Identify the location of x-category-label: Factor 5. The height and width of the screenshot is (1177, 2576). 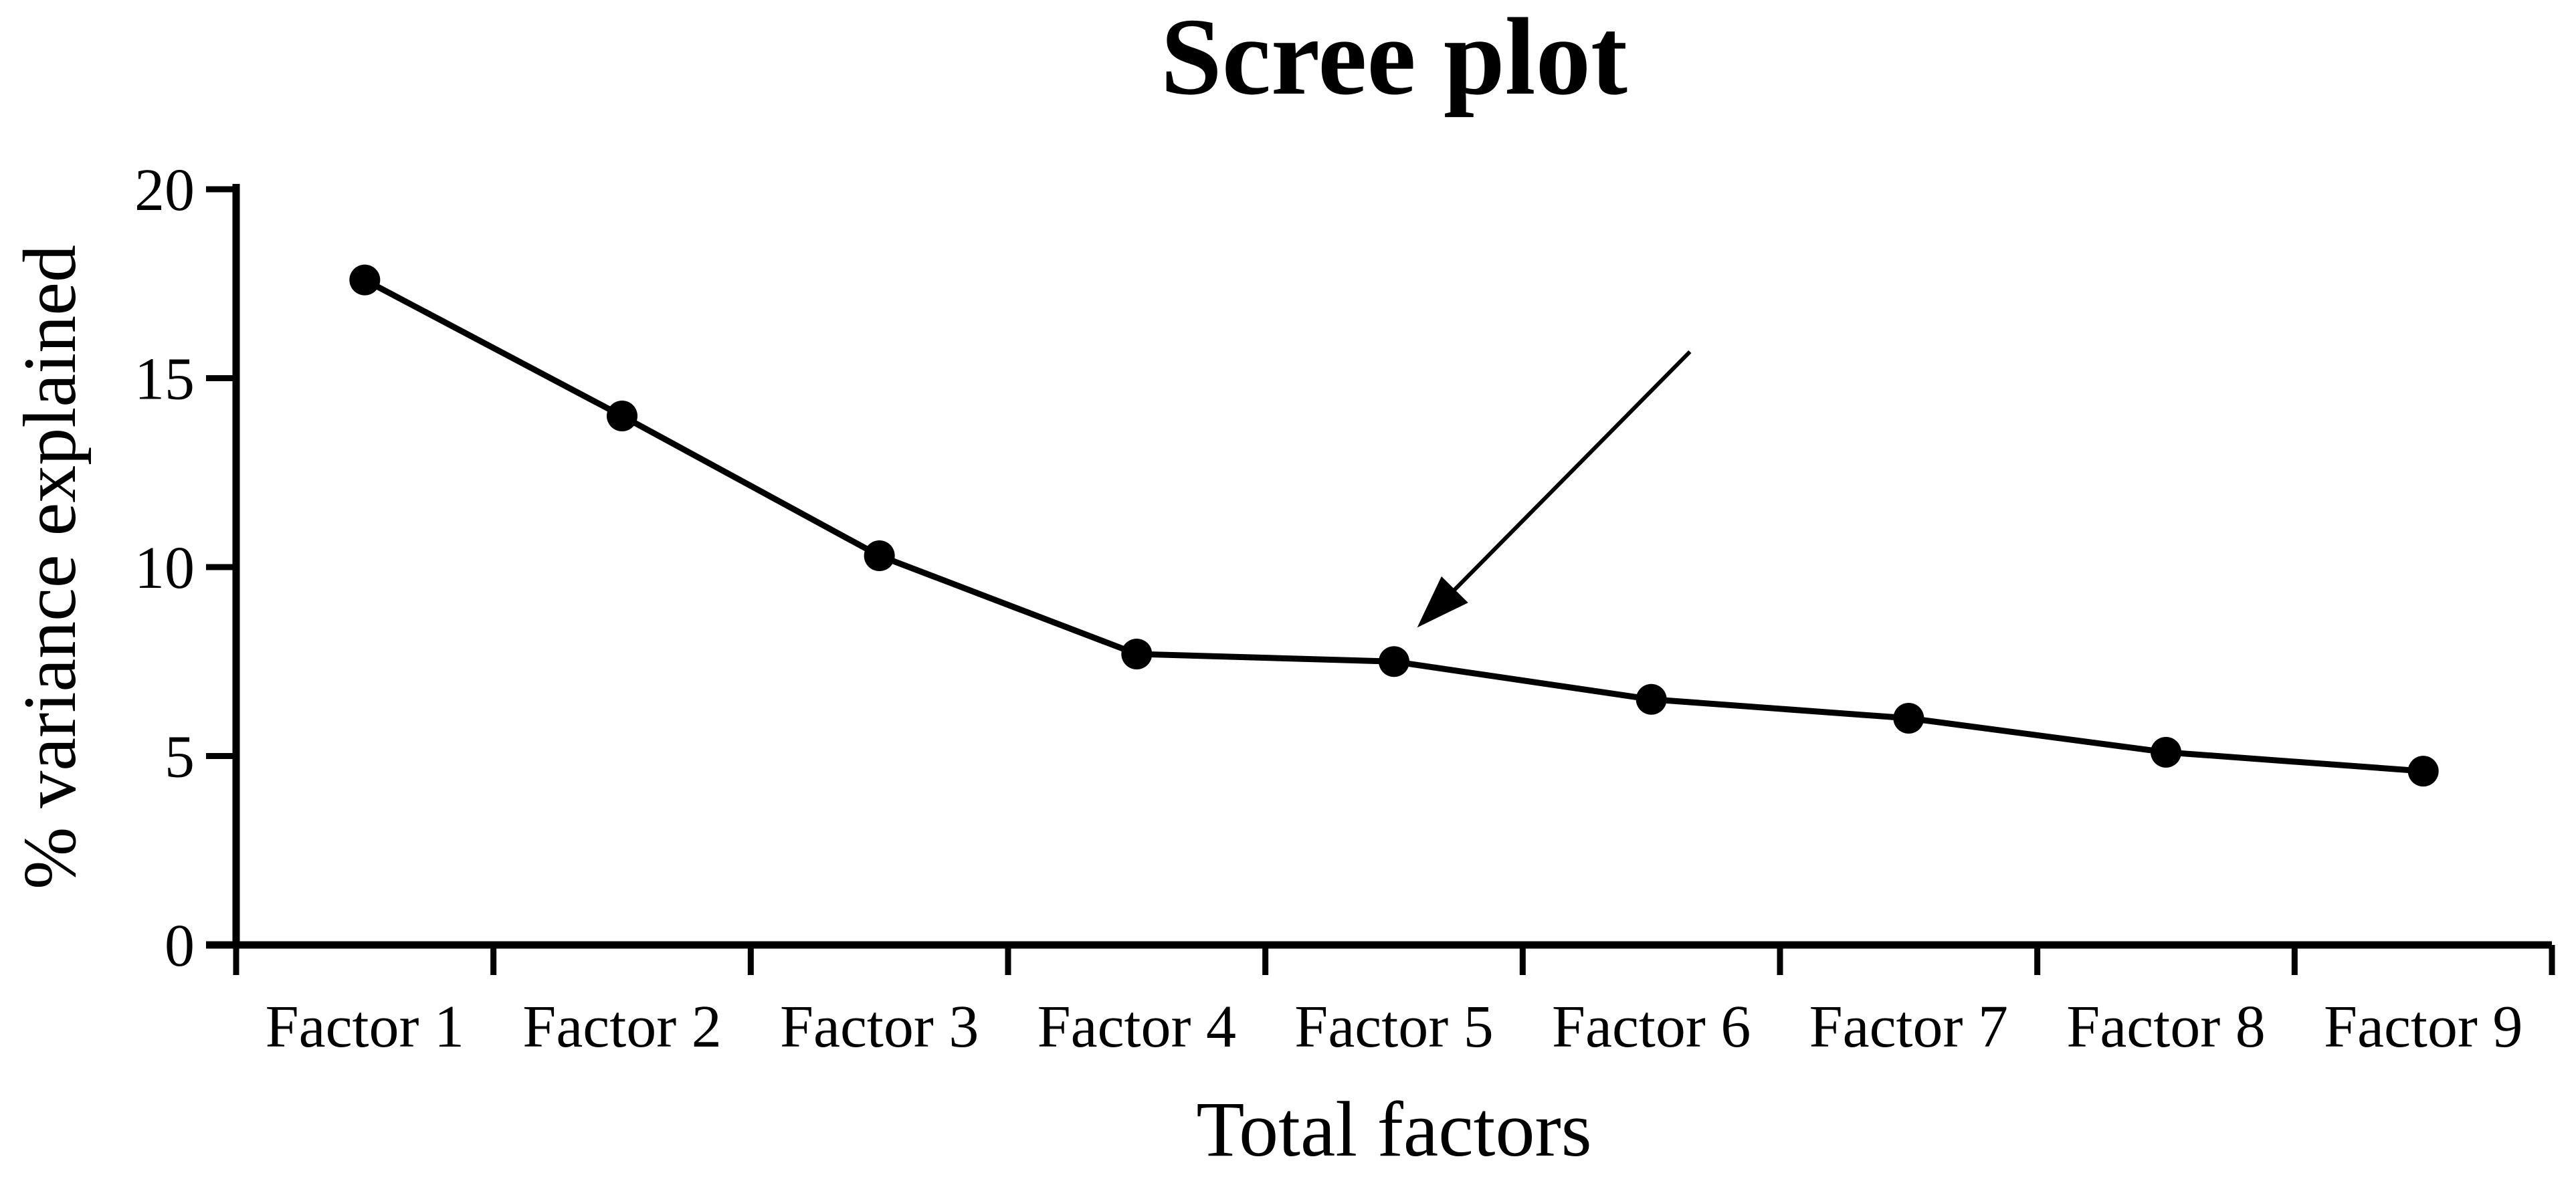
(1394, 1027).